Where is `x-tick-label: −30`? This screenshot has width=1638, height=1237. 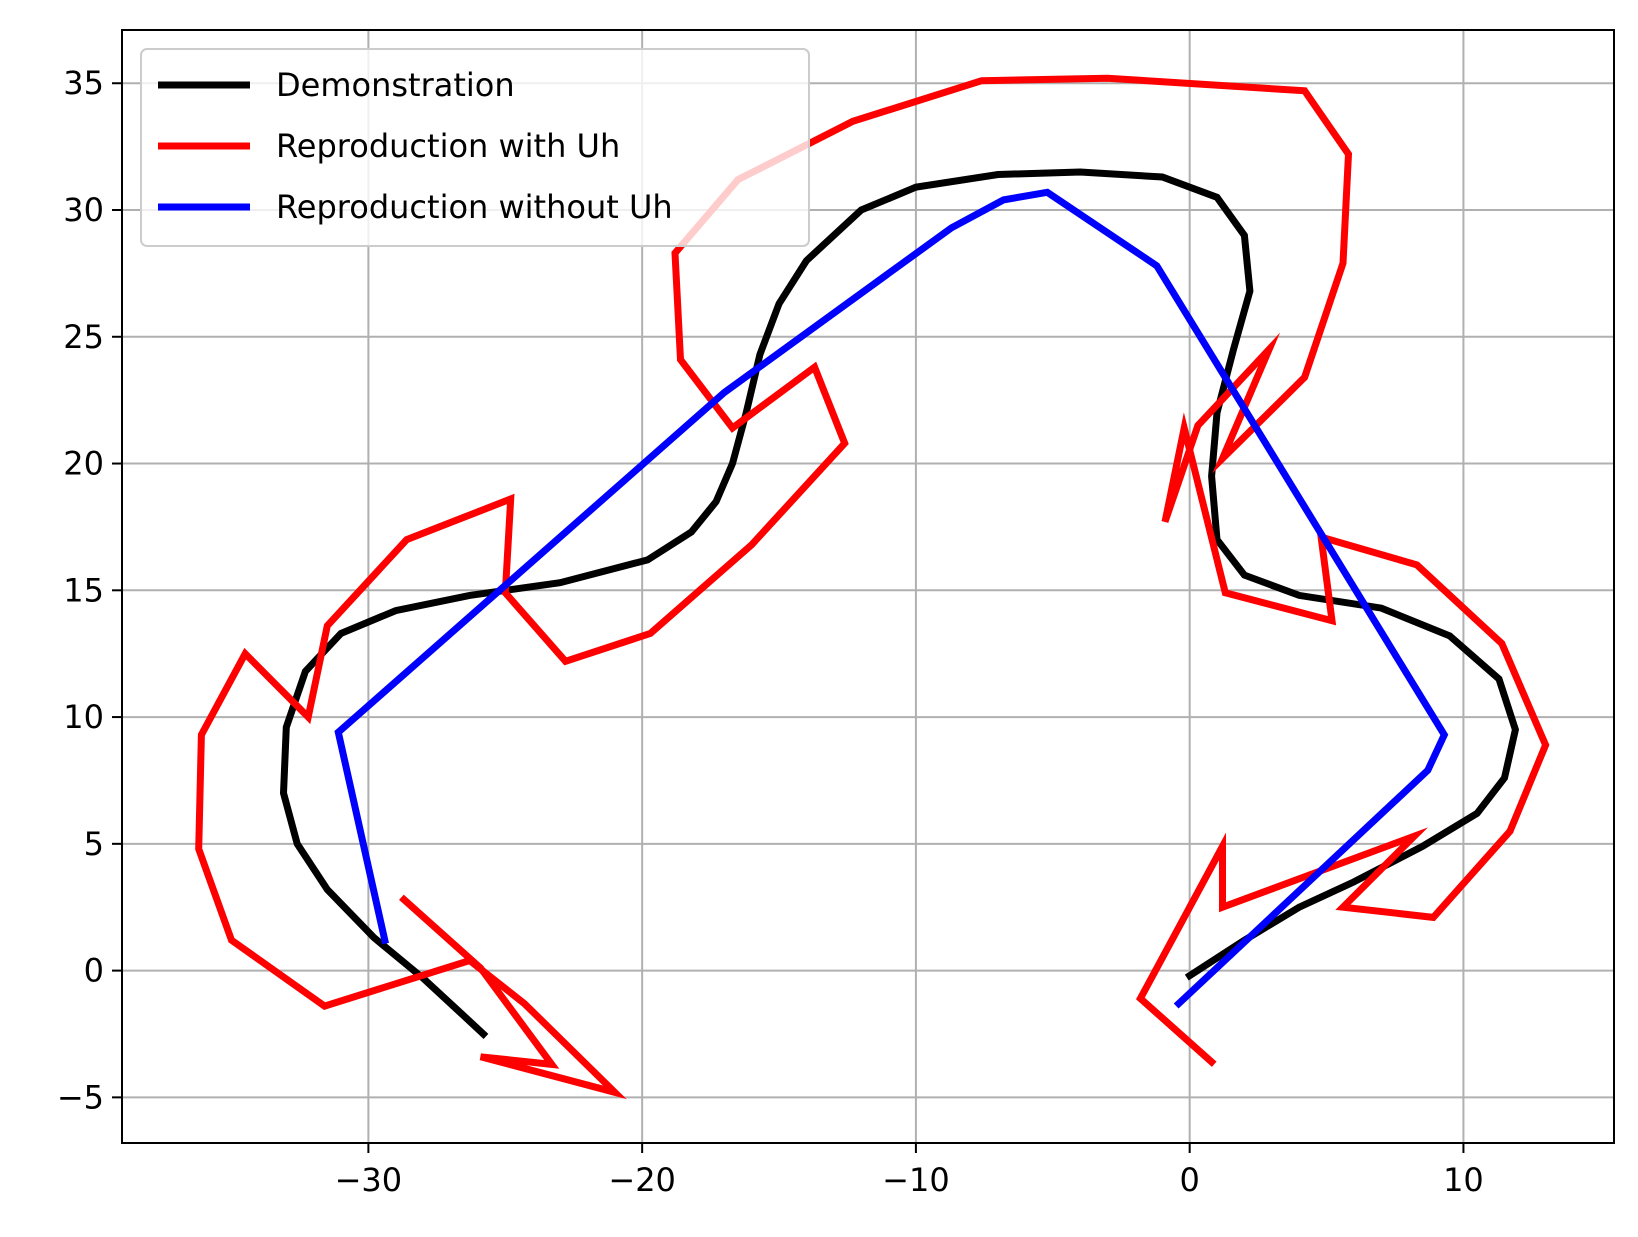 x-tick-label: −30 is located at coordinates (369, 1180).